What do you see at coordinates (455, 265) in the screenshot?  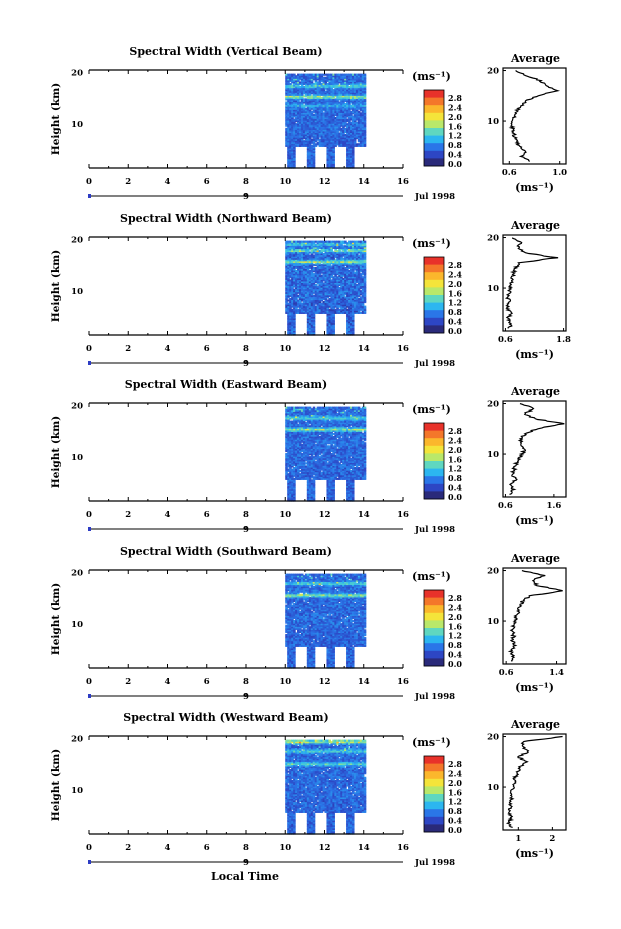 I see `colorbar-tick-label: 2.8` at bounding box center [455, 265].